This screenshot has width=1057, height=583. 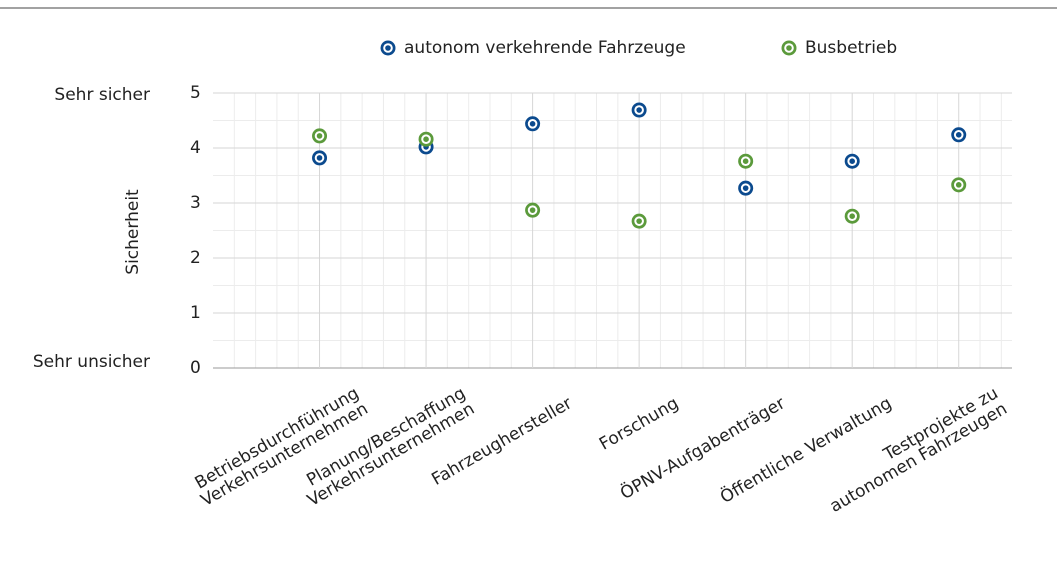 I want to click on y-bottom-label: Sehr unsicher, so click(x=91, y=362).